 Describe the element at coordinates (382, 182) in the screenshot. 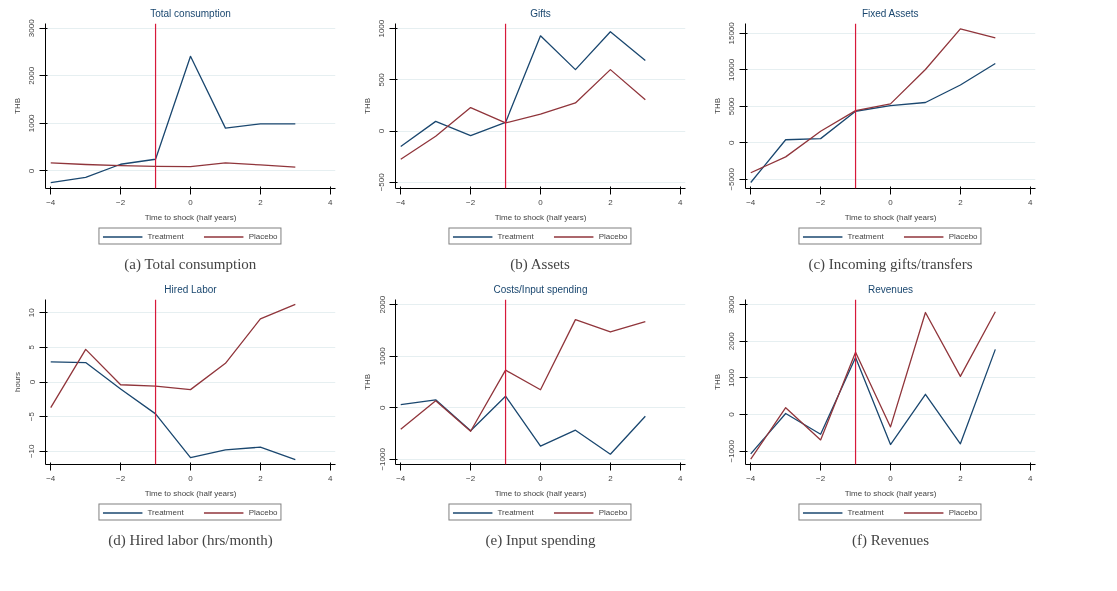

I see `y-tick-label: −500` at that location.